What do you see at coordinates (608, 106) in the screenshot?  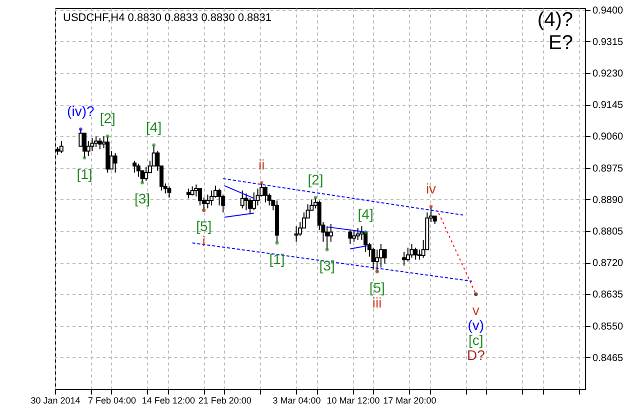 I see `y-tick-label: 0.9145` at bounding box center [608, 106].